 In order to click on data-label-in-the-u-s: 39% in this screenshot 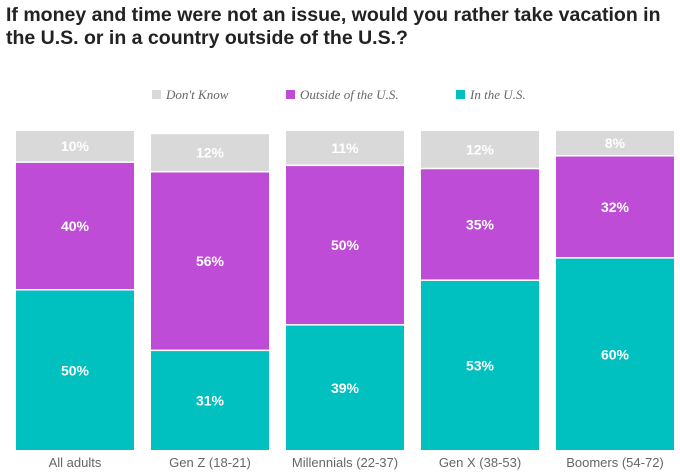, I will do `click(345, 388)`.